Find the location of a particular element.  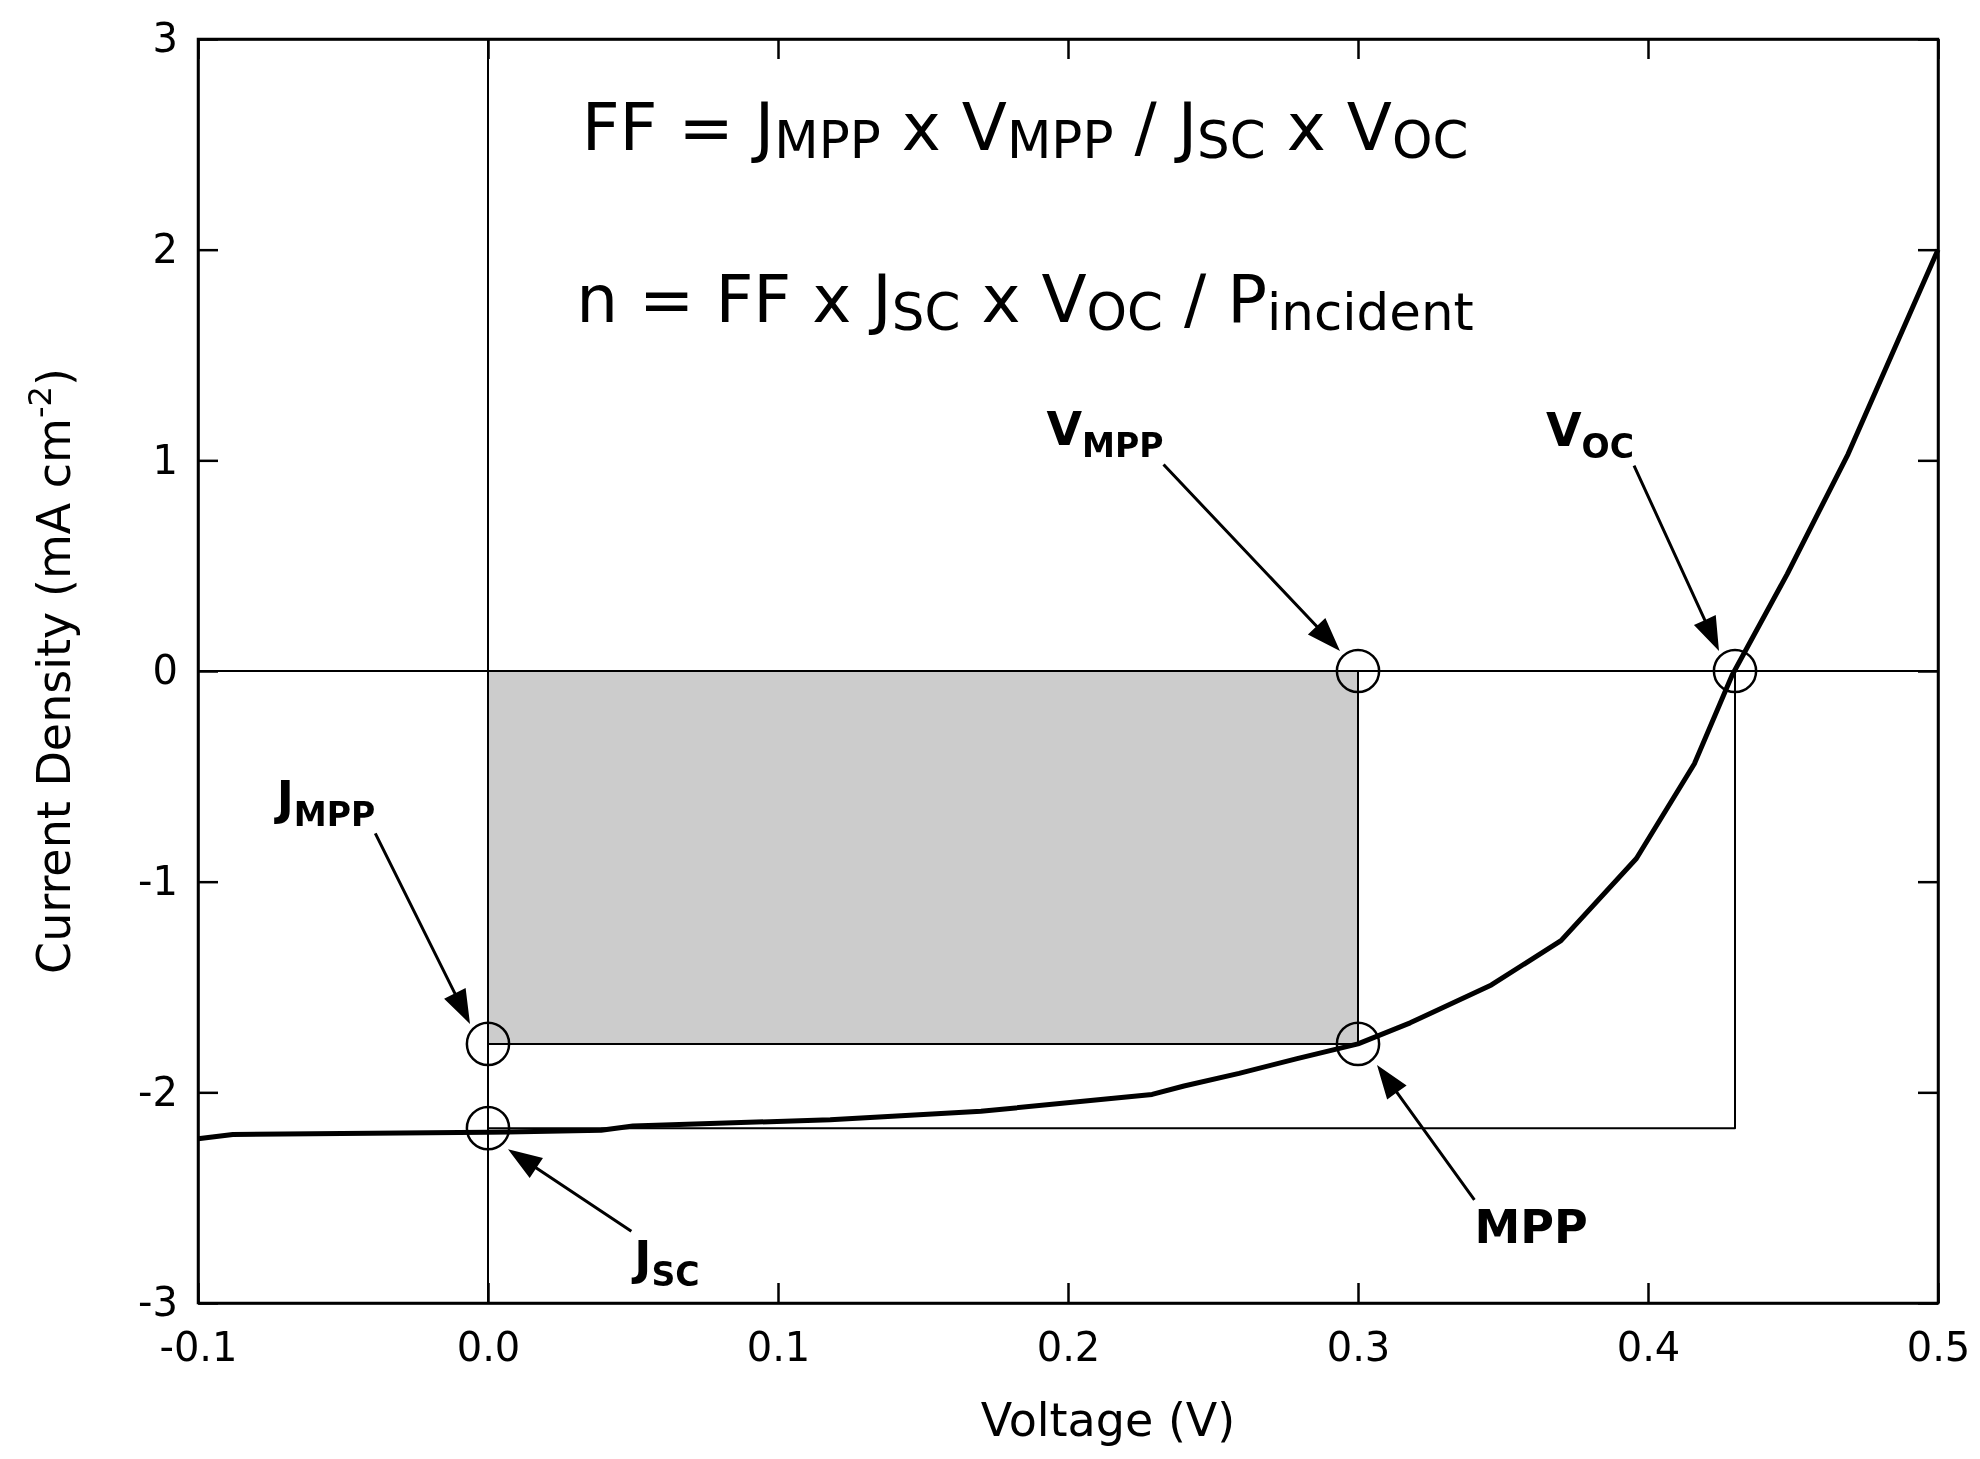

annotation: n = FF x J$_{SC}$ x V$_{OC}$ / P$_{incident}$ is located at coordinates (1025, 301).